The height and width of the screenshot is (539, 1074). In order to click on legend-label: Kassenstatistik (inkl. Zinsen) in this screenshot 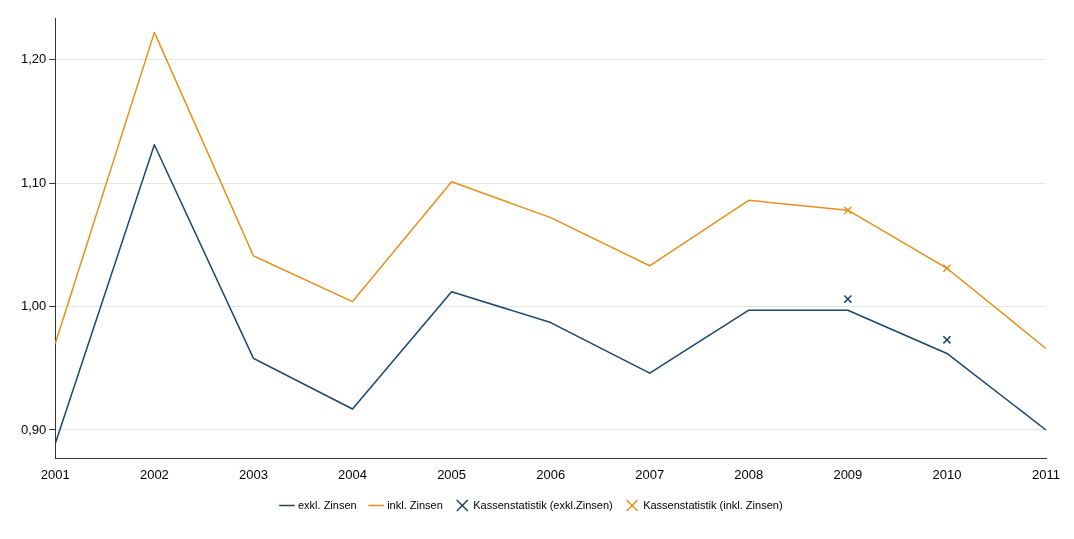, I will do `click(713, 504)`.